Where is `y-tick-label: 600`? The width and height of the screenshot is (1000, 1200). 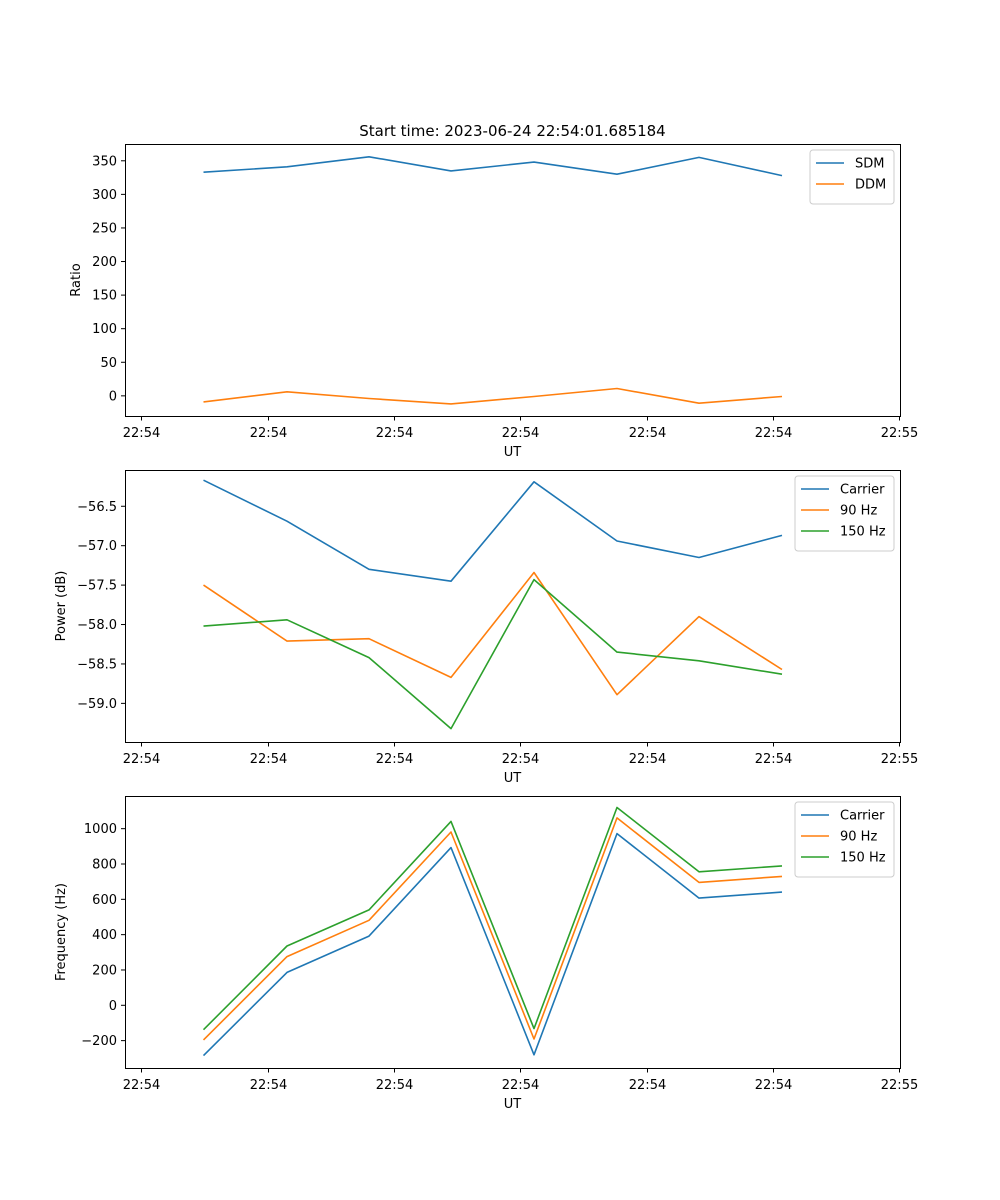 y-tick-label: 600 is located at coordinates (104, 900).